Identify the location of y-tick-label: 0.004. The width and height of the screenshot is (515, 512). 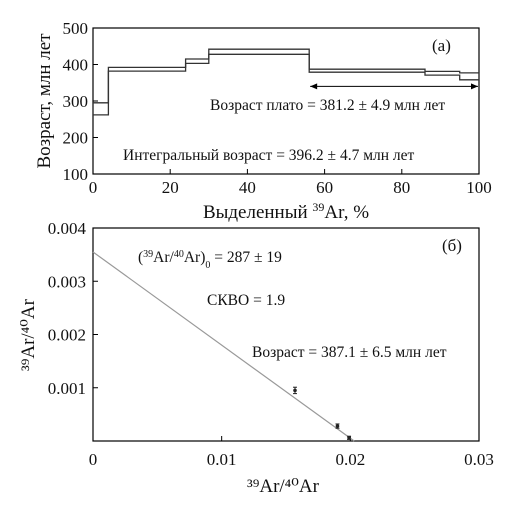
(67, 228).